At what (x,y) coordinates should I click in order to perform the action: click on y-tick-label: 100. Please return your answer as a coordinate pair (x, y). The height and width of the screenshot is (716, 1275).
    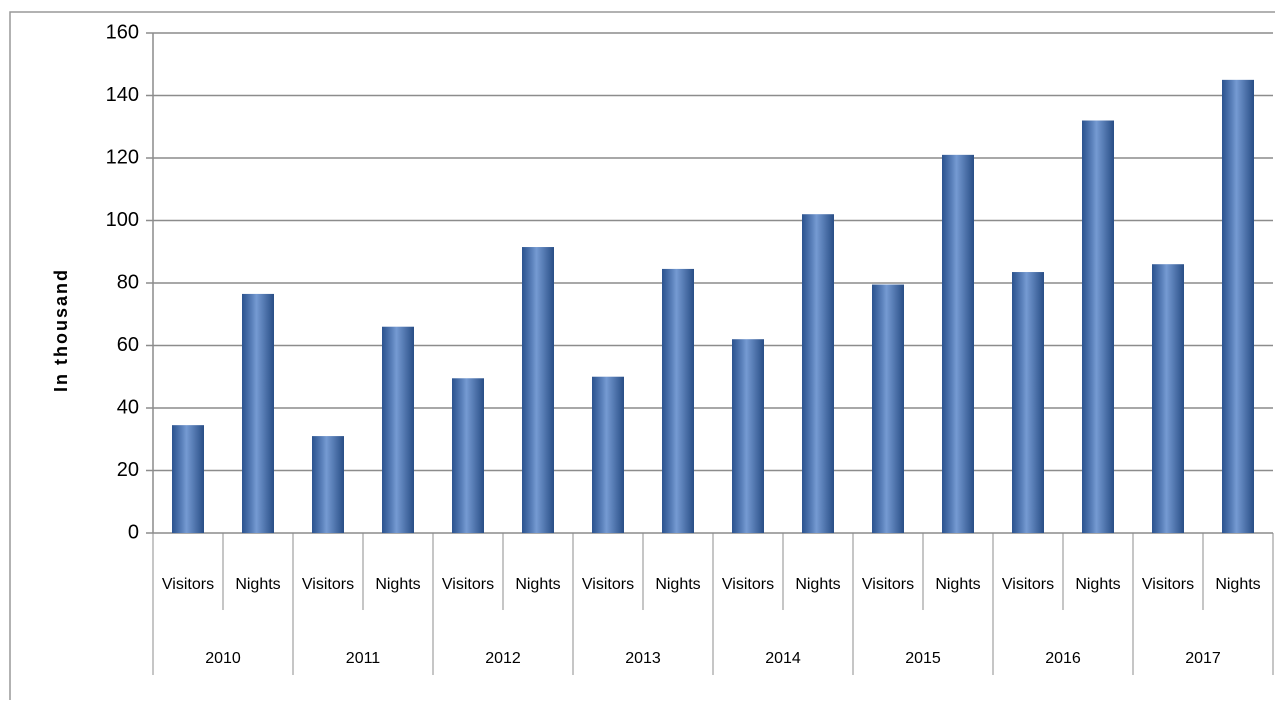
    Looking at the image, I should click on (122, 220).